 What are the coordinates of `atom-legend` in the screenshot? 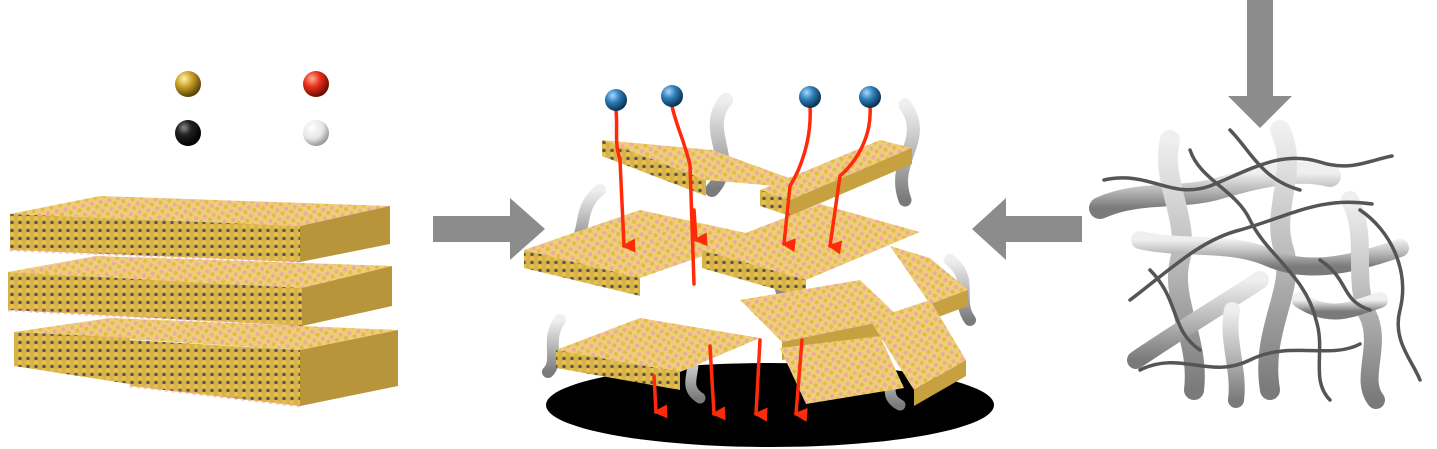 It's located at (252, 108).